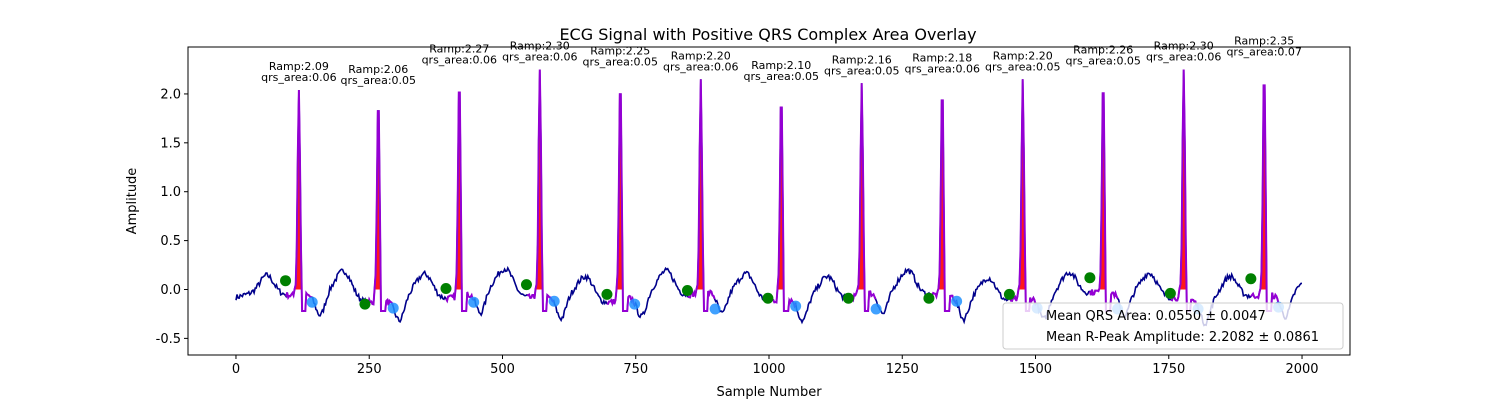 The image size is (1500, 400). Describe the element at coordinates (635, 369) in the screenshot. I see `x-tick-label: 750` at that location.